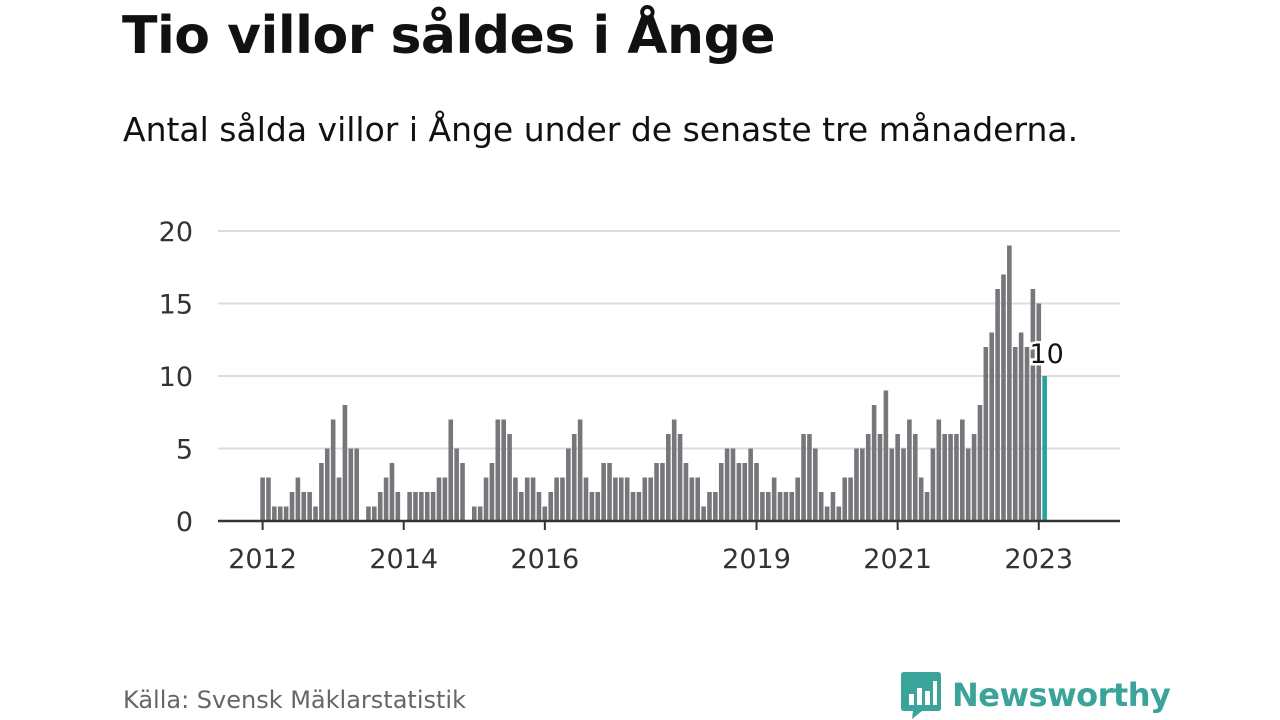 The width and height of the screenshot is (1280, 720). What do you see at coordinates (1061, 695) in the screenshot?
I see `brand-name: Newsworthy` at bounding box center [1061, 695].